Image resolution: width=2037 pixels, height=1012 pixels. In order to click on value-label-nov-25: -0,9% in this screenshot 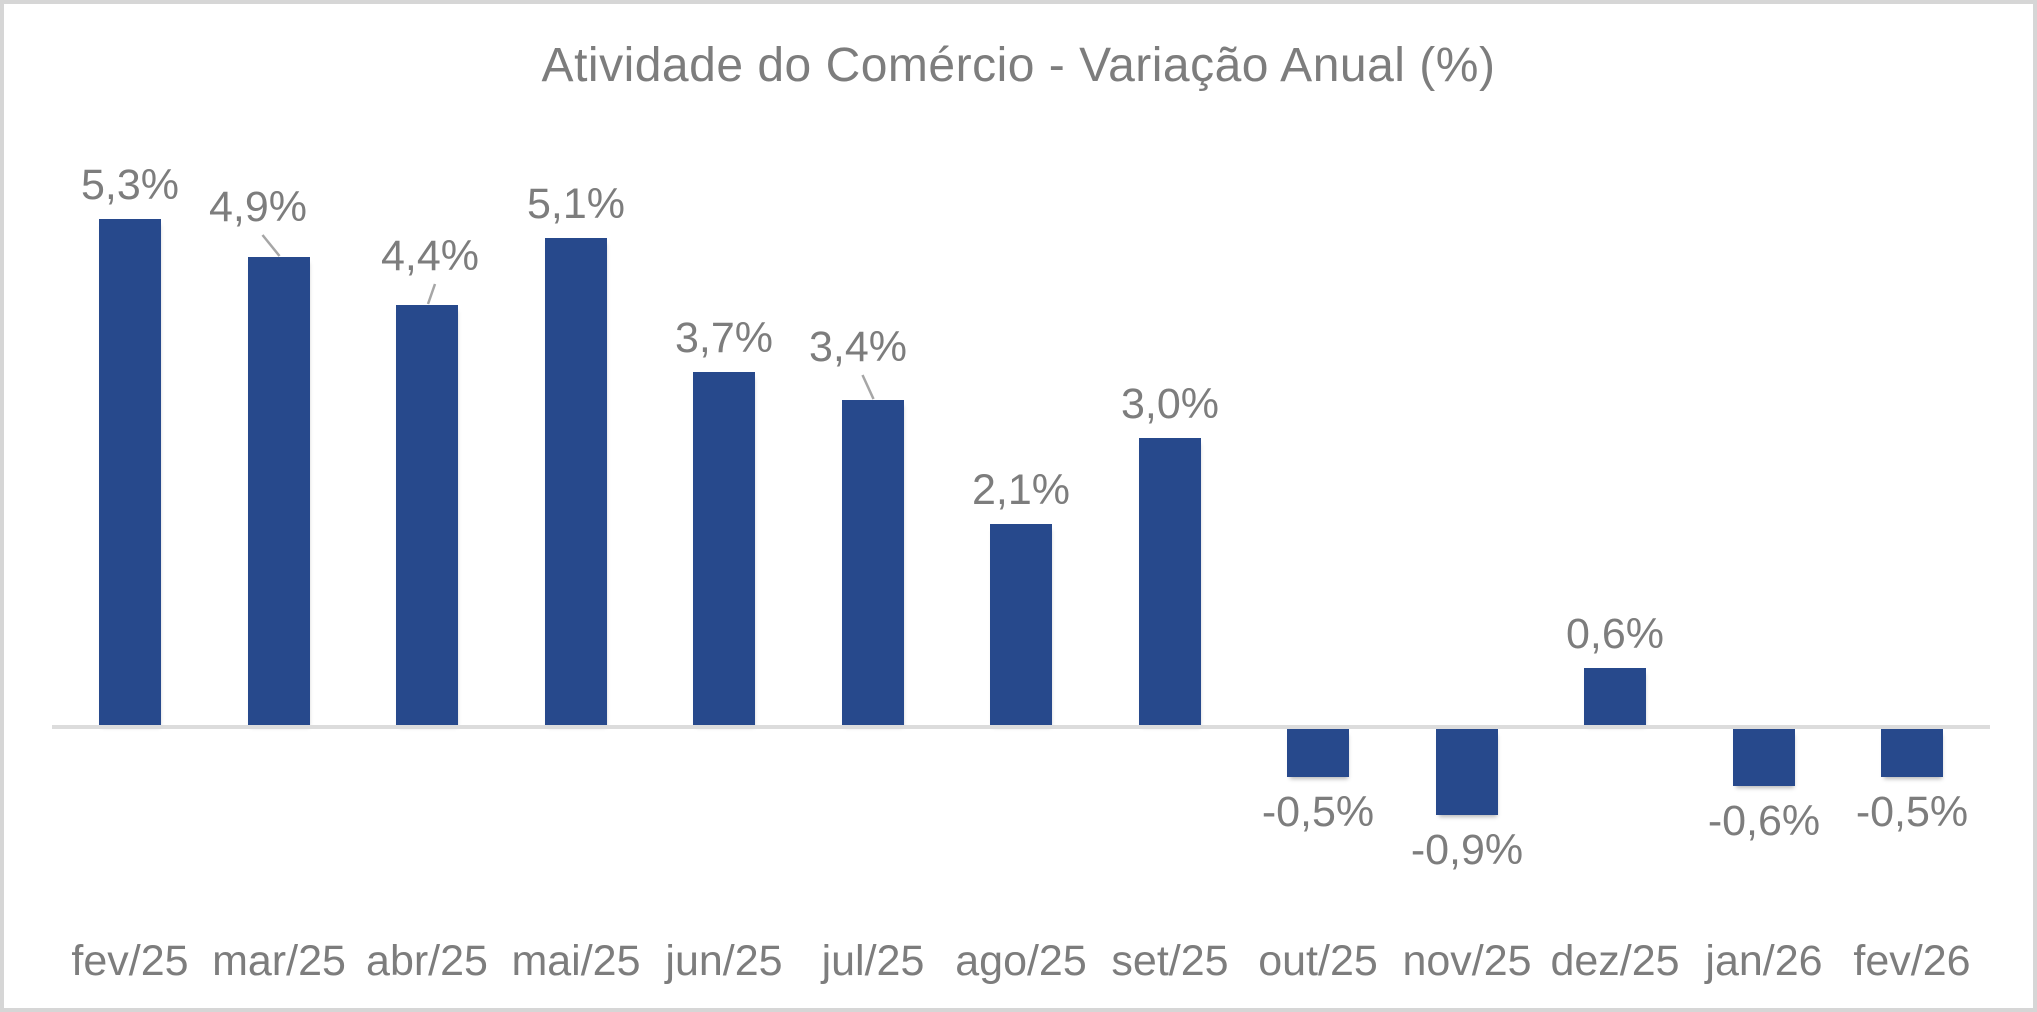, I will do `click(1467, 850)`.